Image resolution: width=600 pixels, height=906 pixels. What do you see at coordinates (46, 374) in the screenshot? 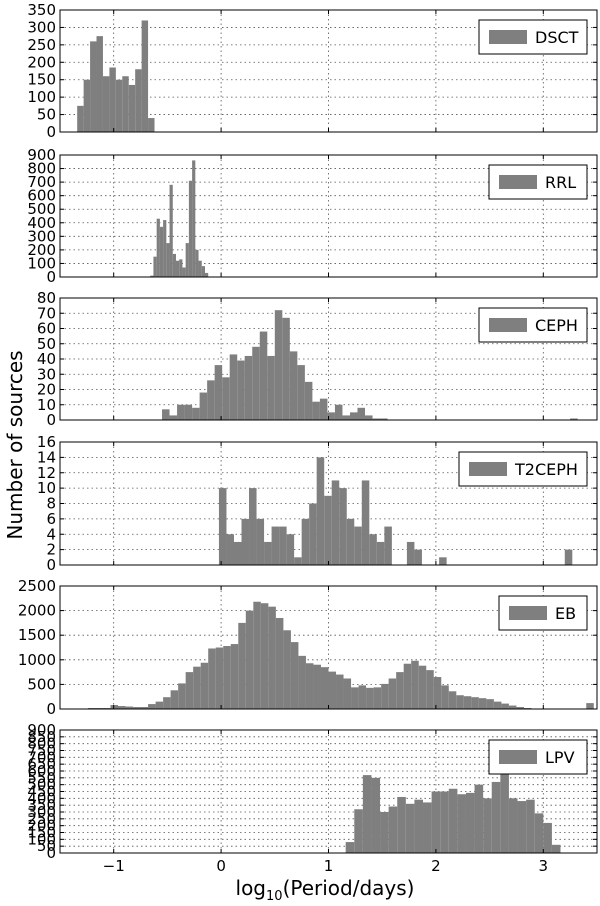
I see `y-tick-label: 30` at bounding box center [46, 374].